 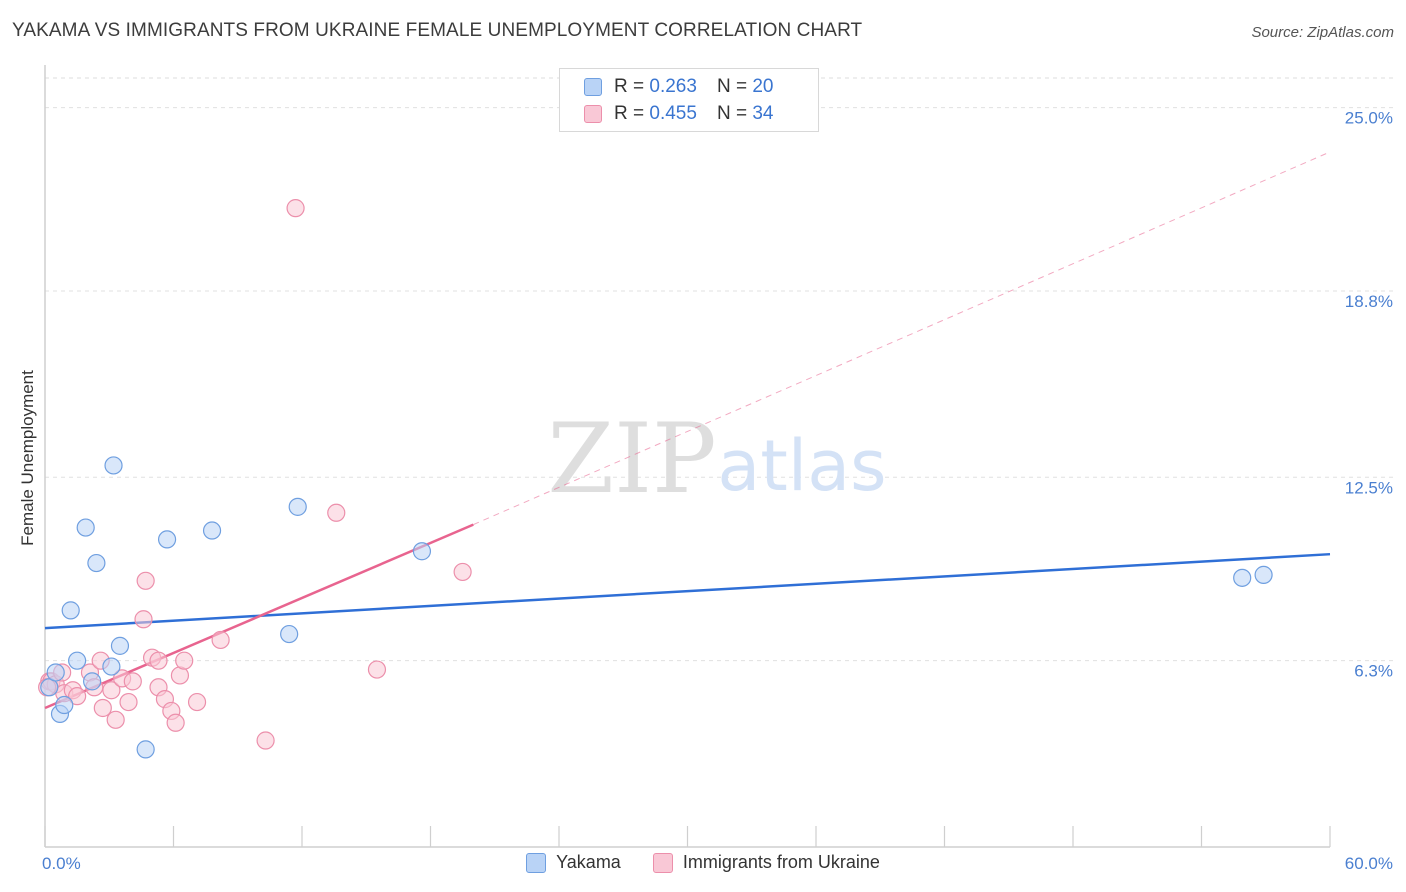 What do you see at coordinates (1369, 118) in the screenshot?
I see `y-tick-label: 25.0%` at bounding box center [1369, 118].